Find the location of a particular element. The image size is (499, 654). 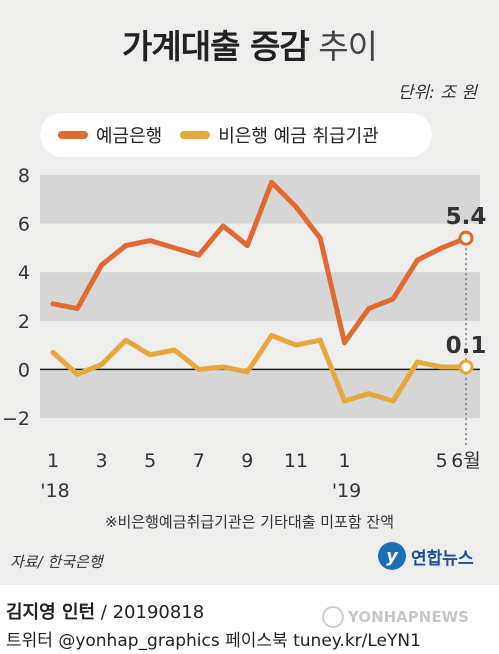

page-title: 가계대출 증감 추이 is located at coordinates (249, 44).